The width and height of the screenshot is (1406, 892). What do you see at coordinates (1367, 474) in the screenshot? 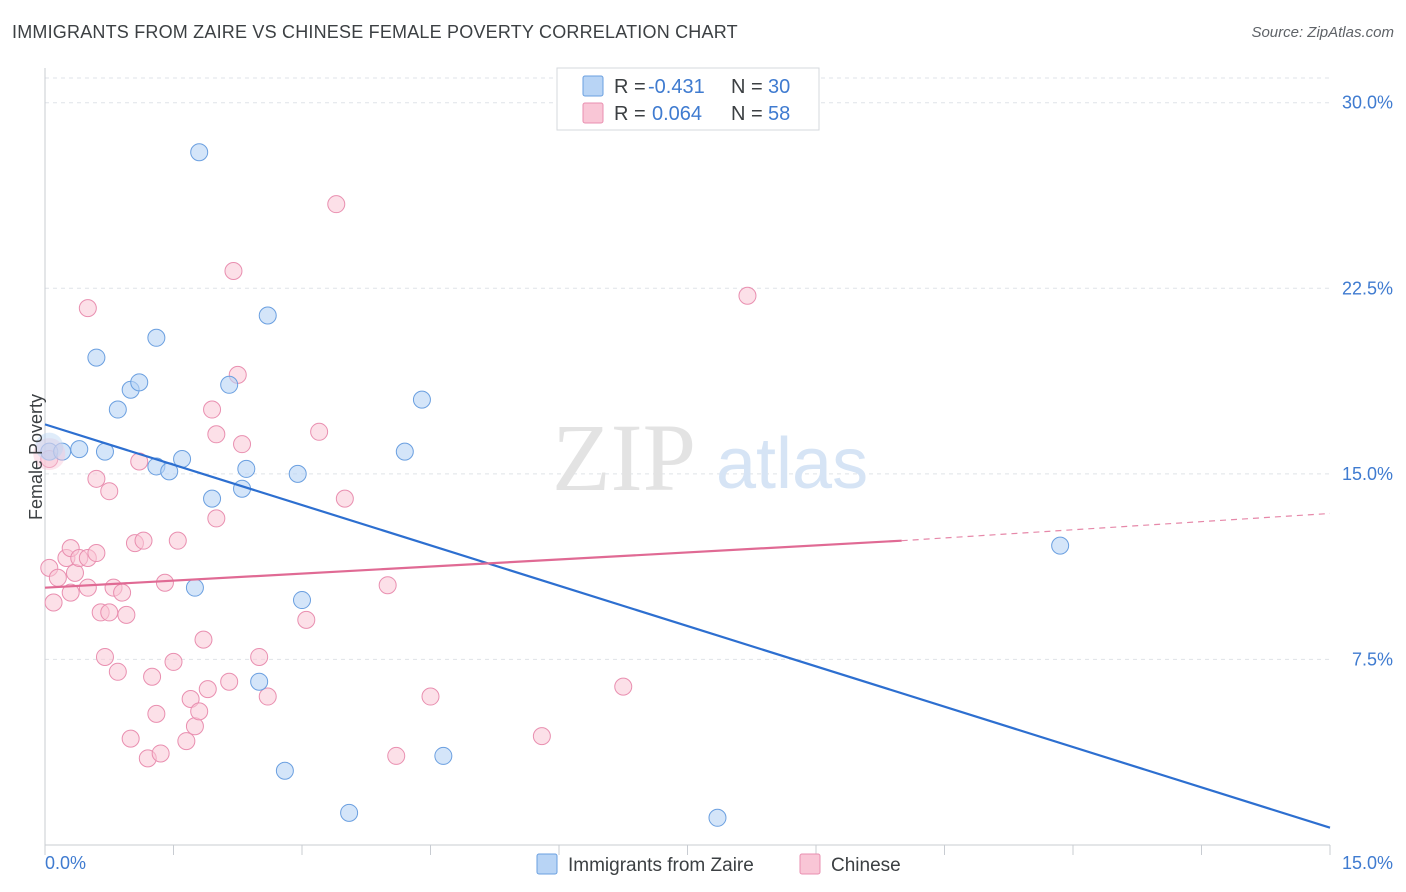
I see `y-tick-label: 15.0%` at bounding box center [1367, 474].